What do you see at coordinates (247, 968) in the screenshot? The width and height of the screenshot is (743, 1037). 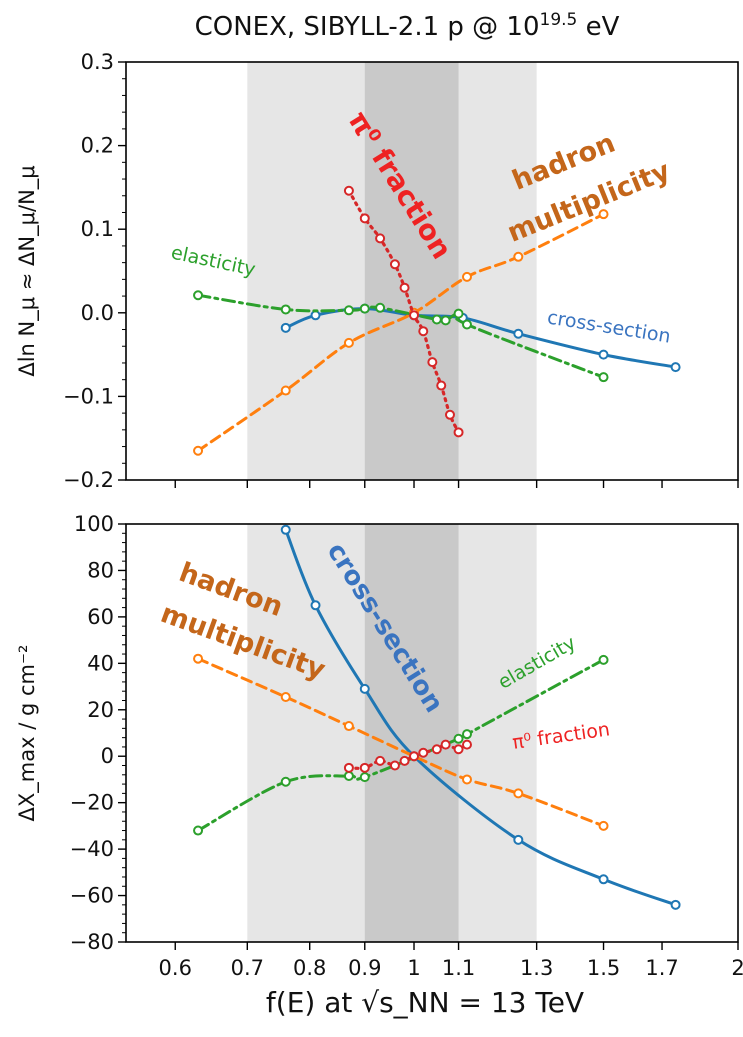 I see `x-tick-label: 0.7` at bounding box center [247, 968].